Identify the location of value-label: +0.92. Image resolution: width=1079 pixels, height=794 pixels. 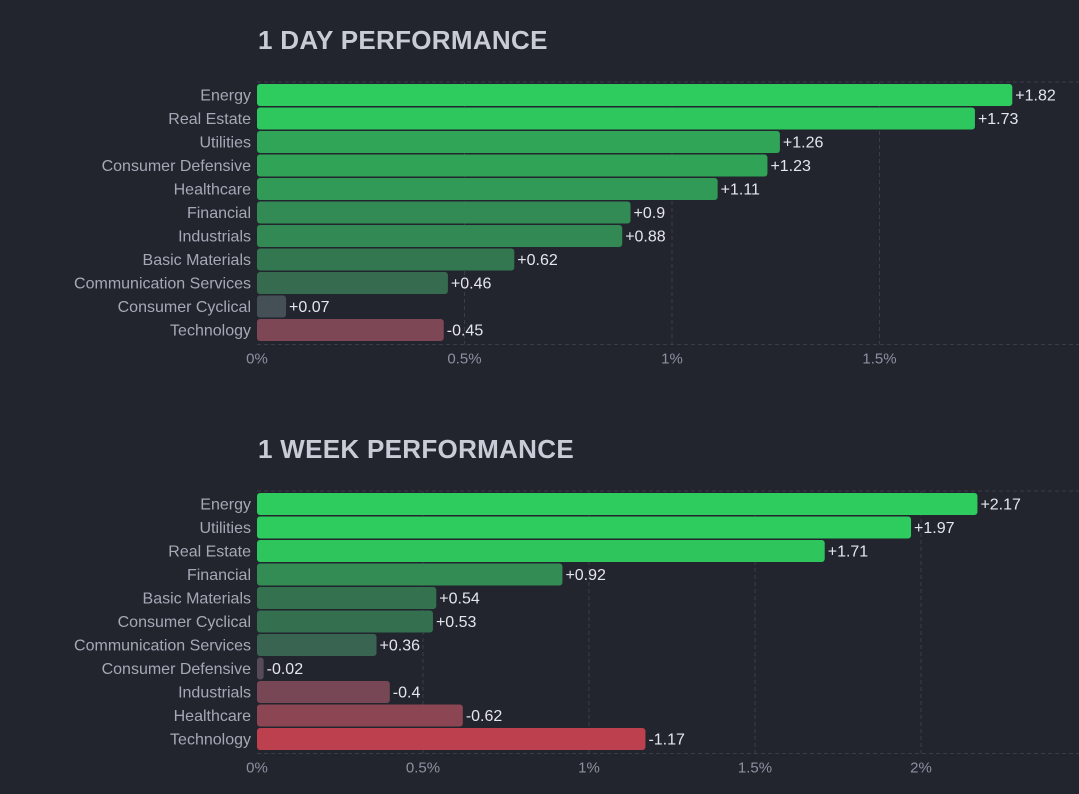
(585, 575).